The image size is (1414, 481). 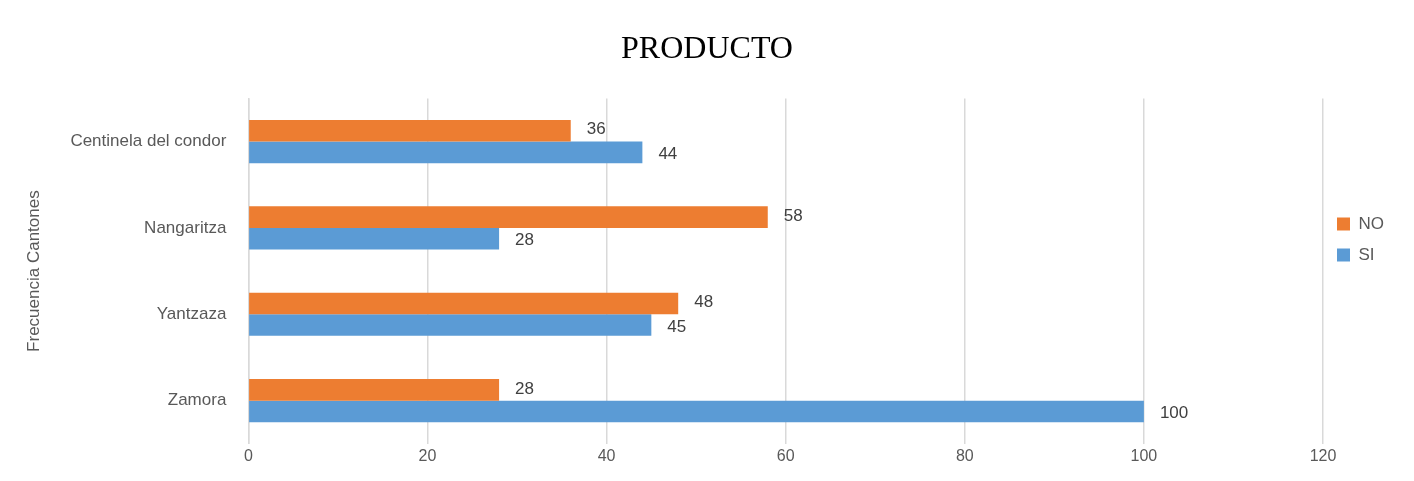 I want to click on data-label: 44, so click(x=668, y=154).